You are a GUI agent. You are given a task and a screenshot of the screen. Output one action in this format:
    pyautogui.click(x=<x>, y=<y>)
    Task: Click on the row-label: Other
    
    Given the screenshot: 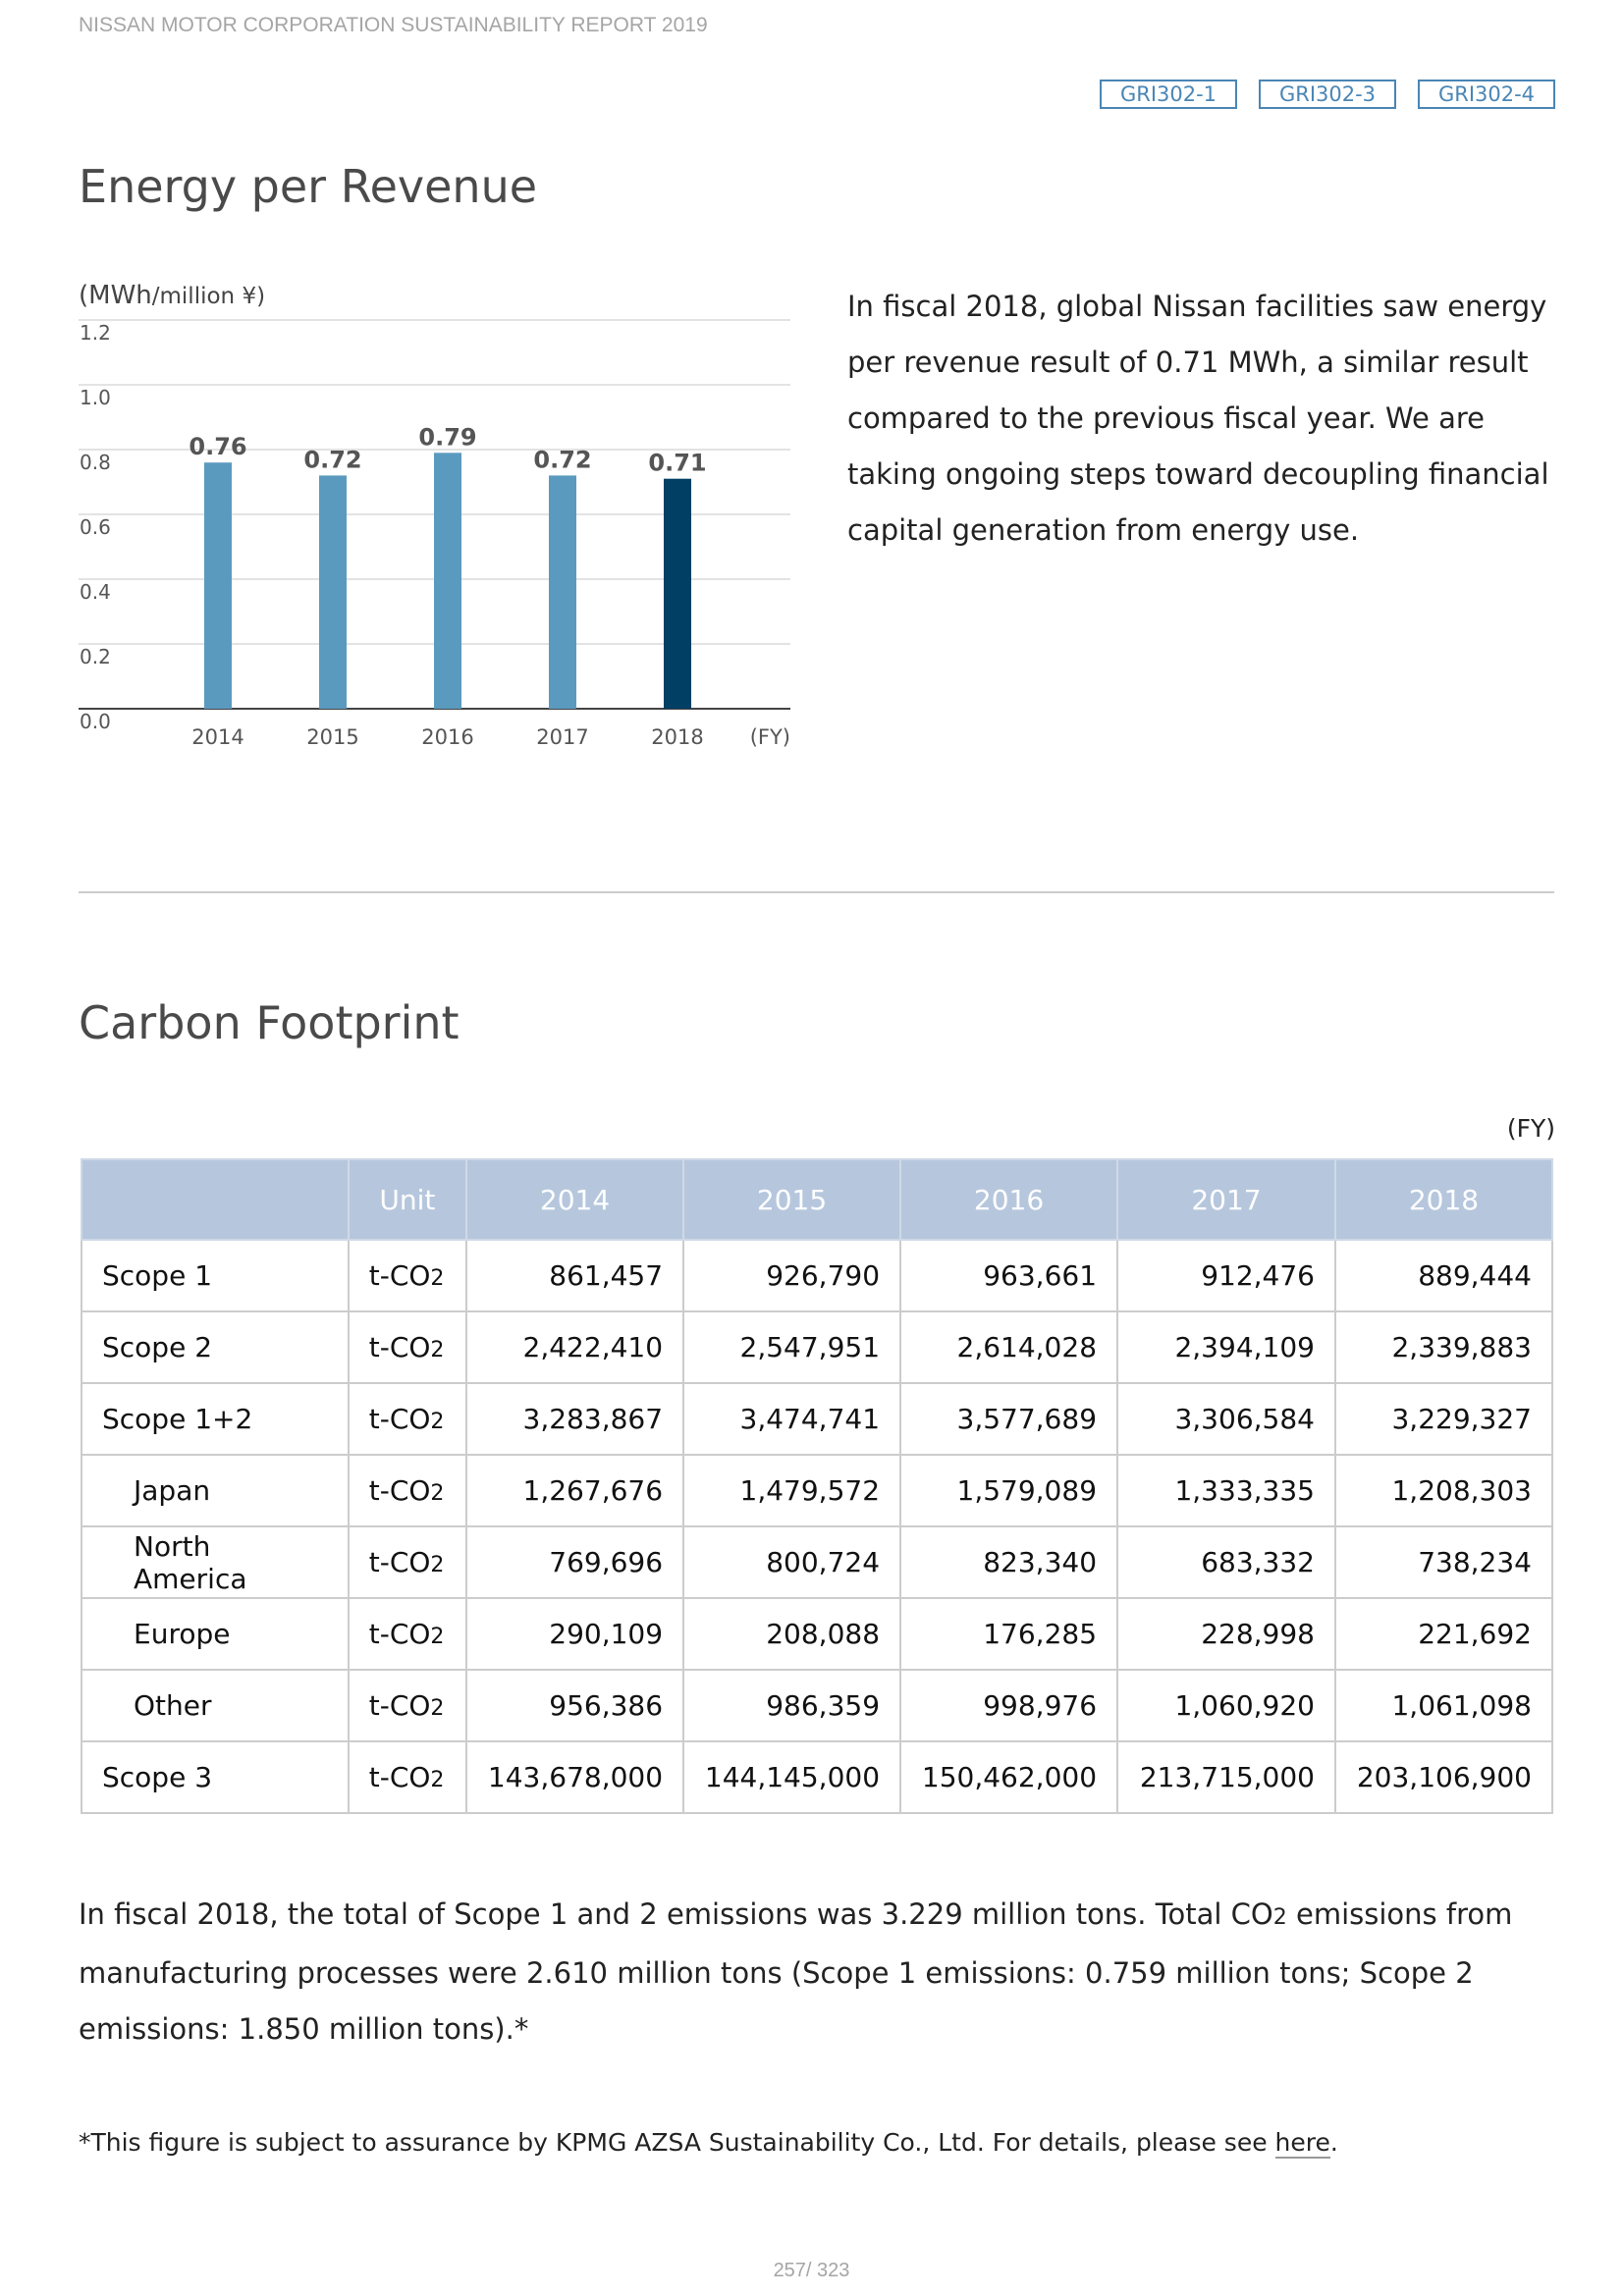 What is the action you would take?
    pyautogui.click(x=216, y=1705)
    